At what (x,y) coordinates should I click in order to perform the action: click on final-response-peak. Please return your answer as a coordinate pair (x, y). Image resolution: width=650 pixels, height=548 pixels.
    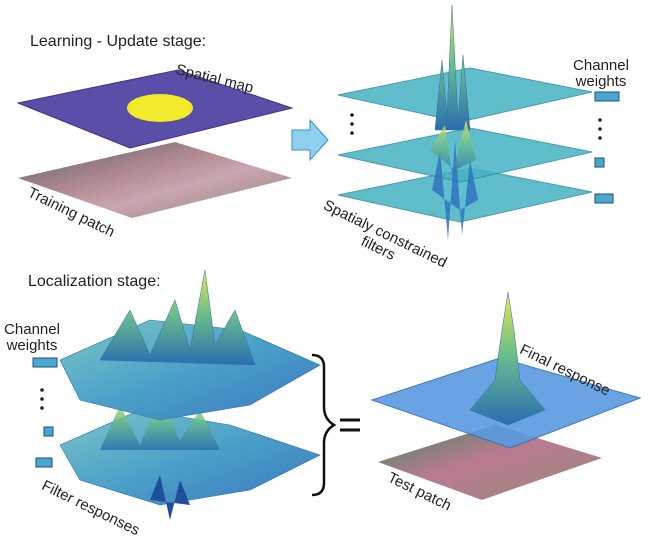
    Looking at the image, I should click on (507, 358).